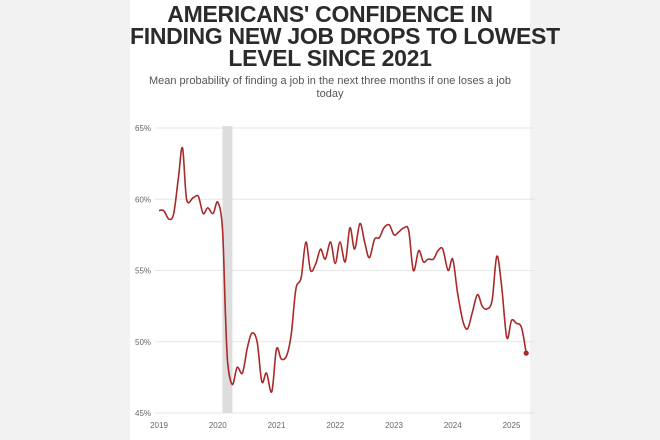 The height and width of the screenshot is (440, 660). I want to click on y-tick-label: 50%, so click(143, 342).